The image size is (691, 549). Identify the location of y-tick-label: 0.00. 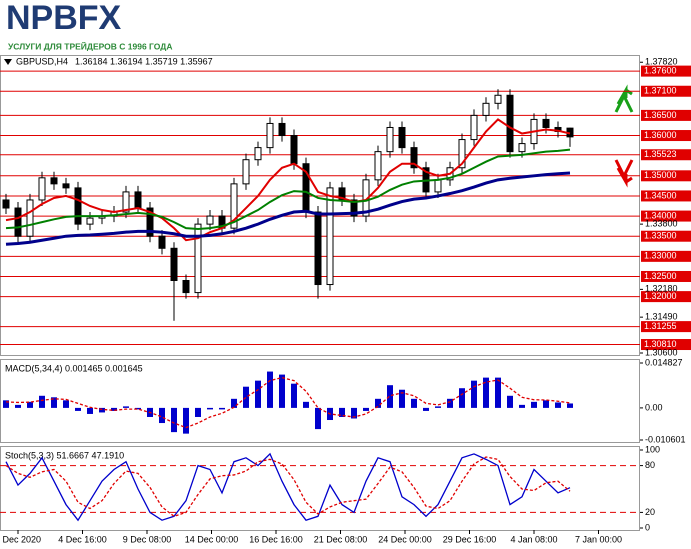
(654, 407).